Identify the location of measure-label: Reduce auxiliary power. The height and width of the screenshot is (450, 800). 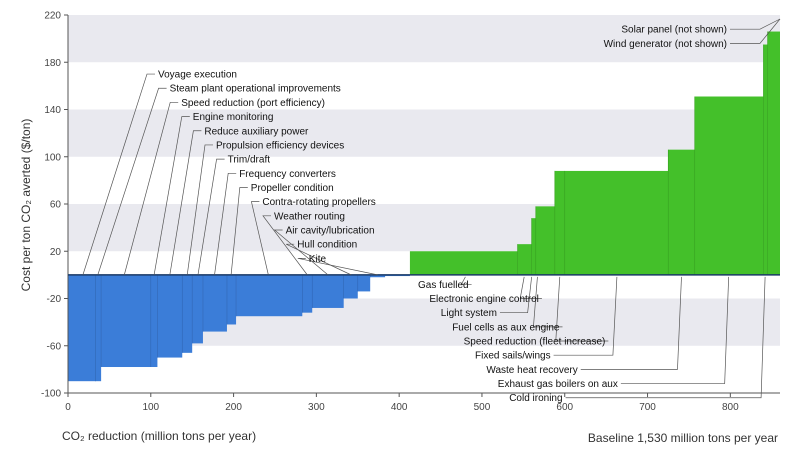
(256, 131).